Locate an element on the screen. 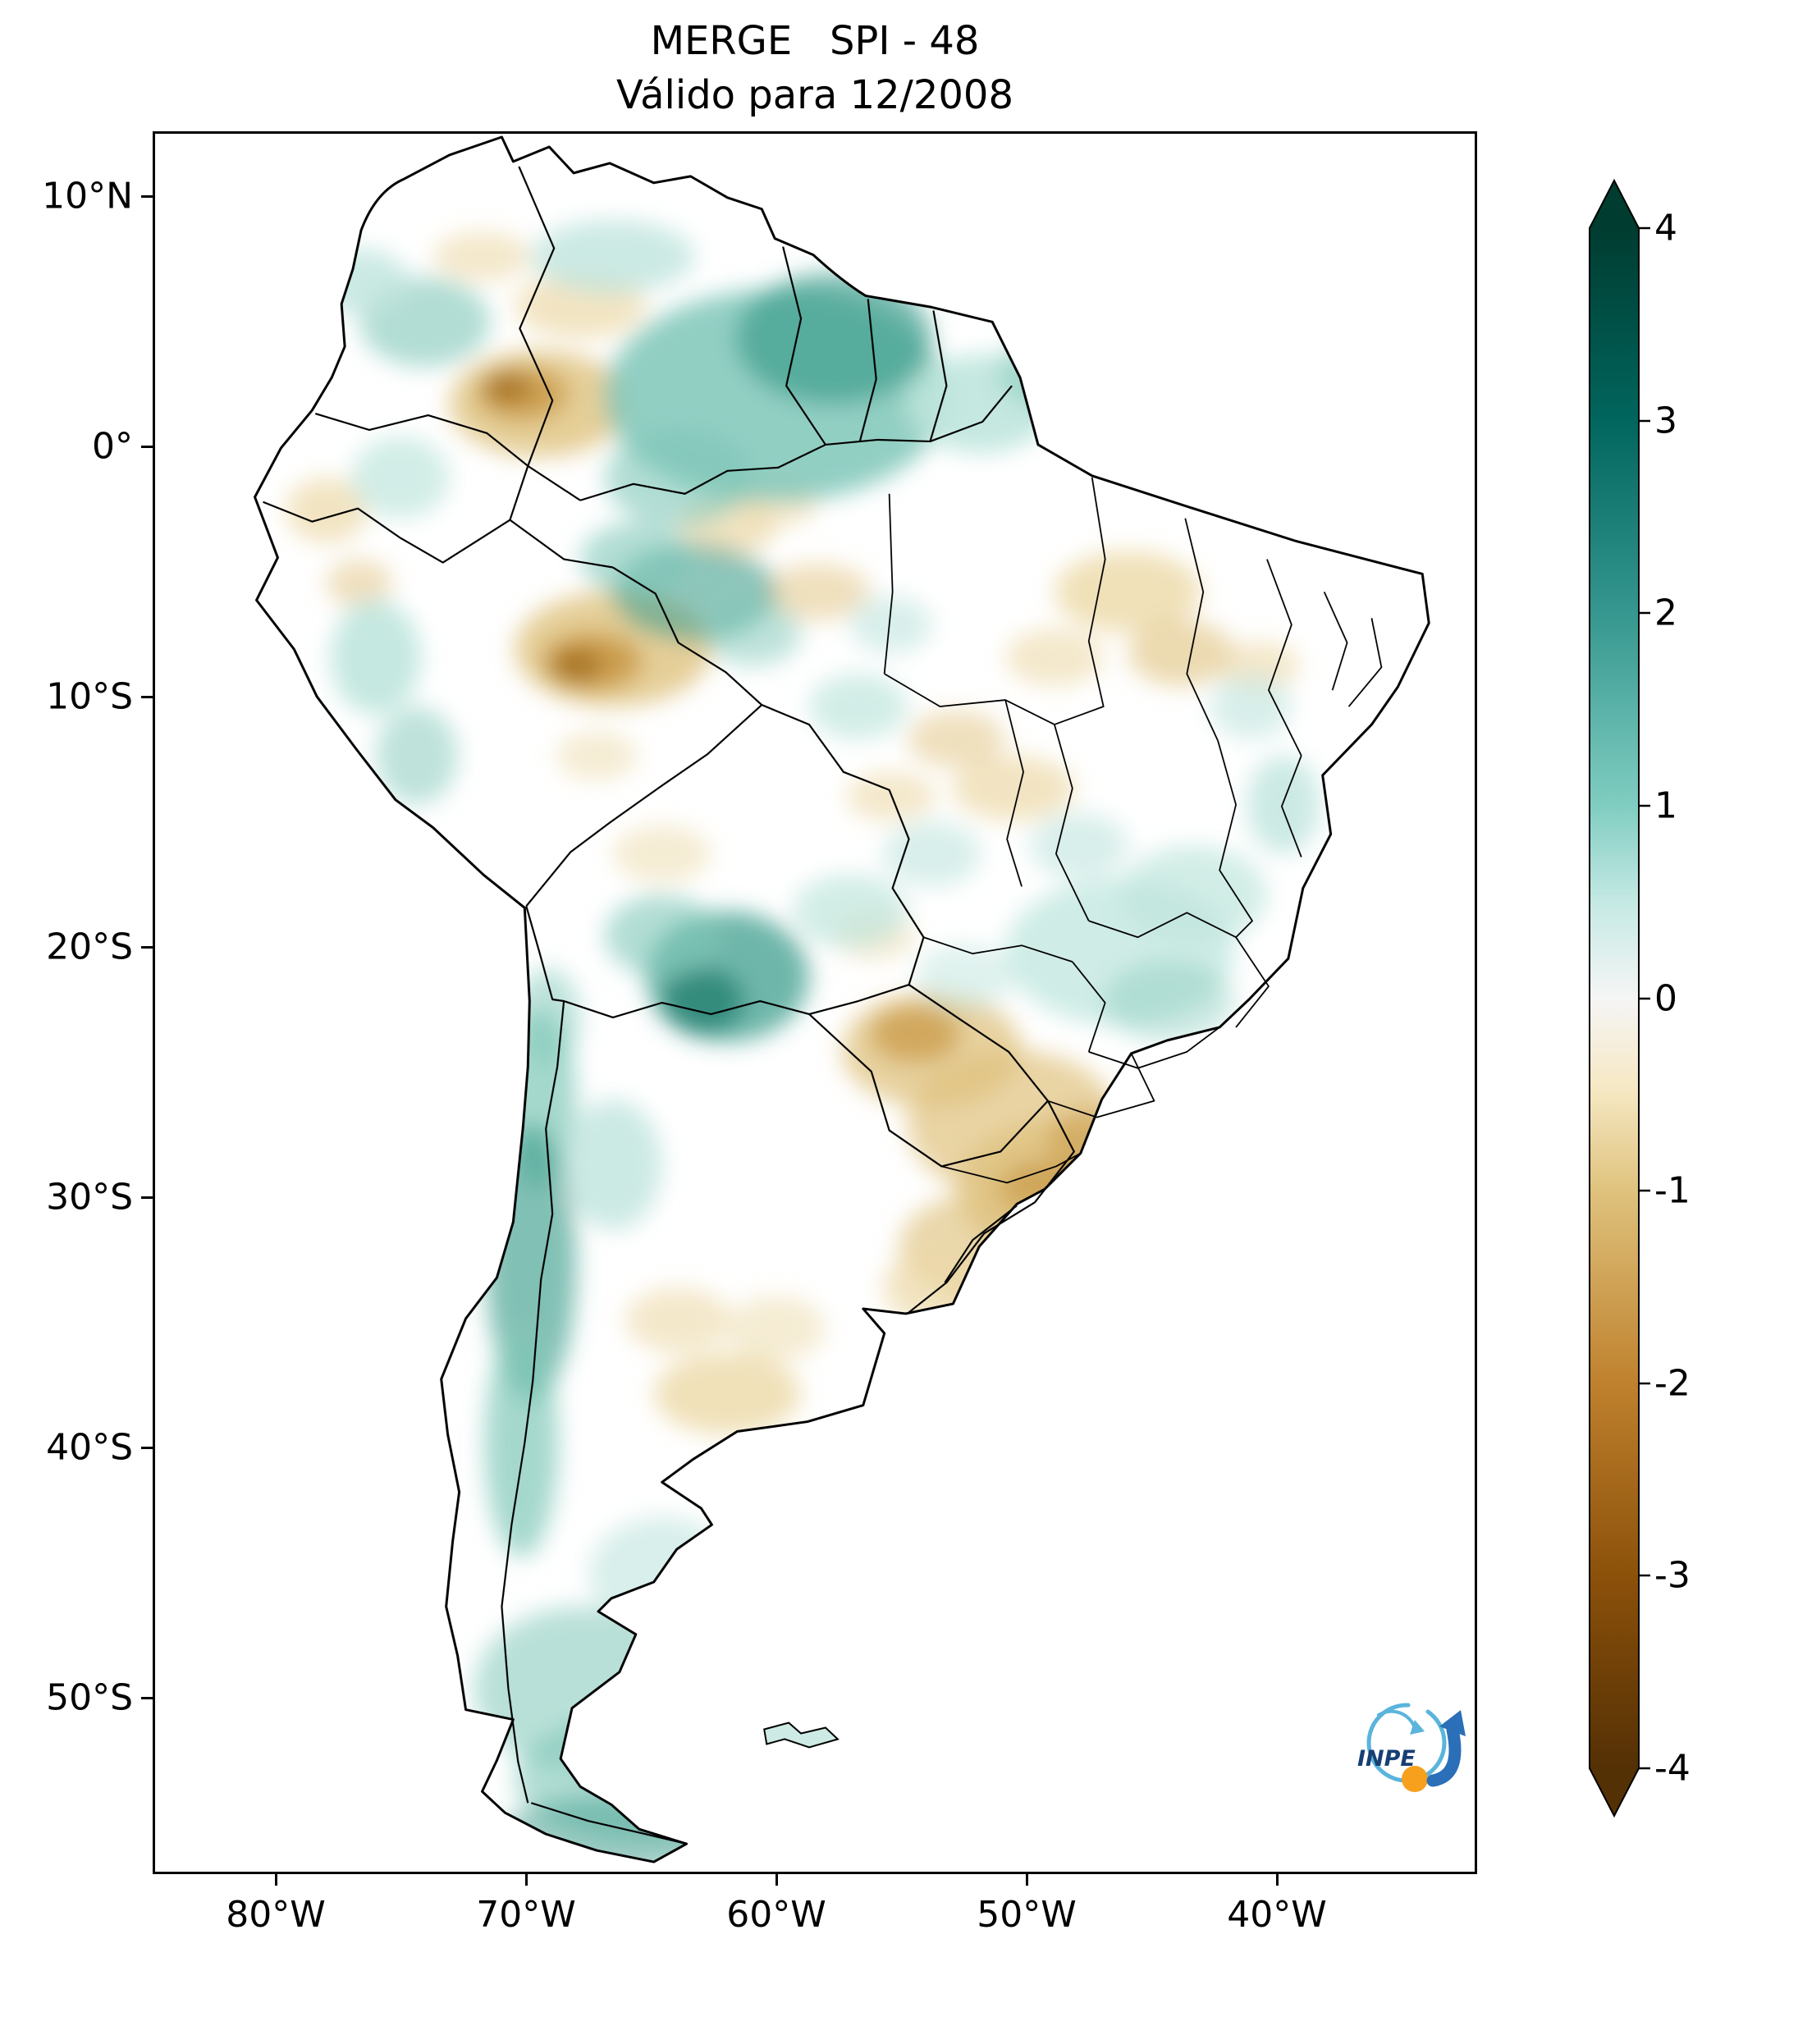 This screenshot has width=1798, height=2044. island-outline is located at coordinates (801, 1735).